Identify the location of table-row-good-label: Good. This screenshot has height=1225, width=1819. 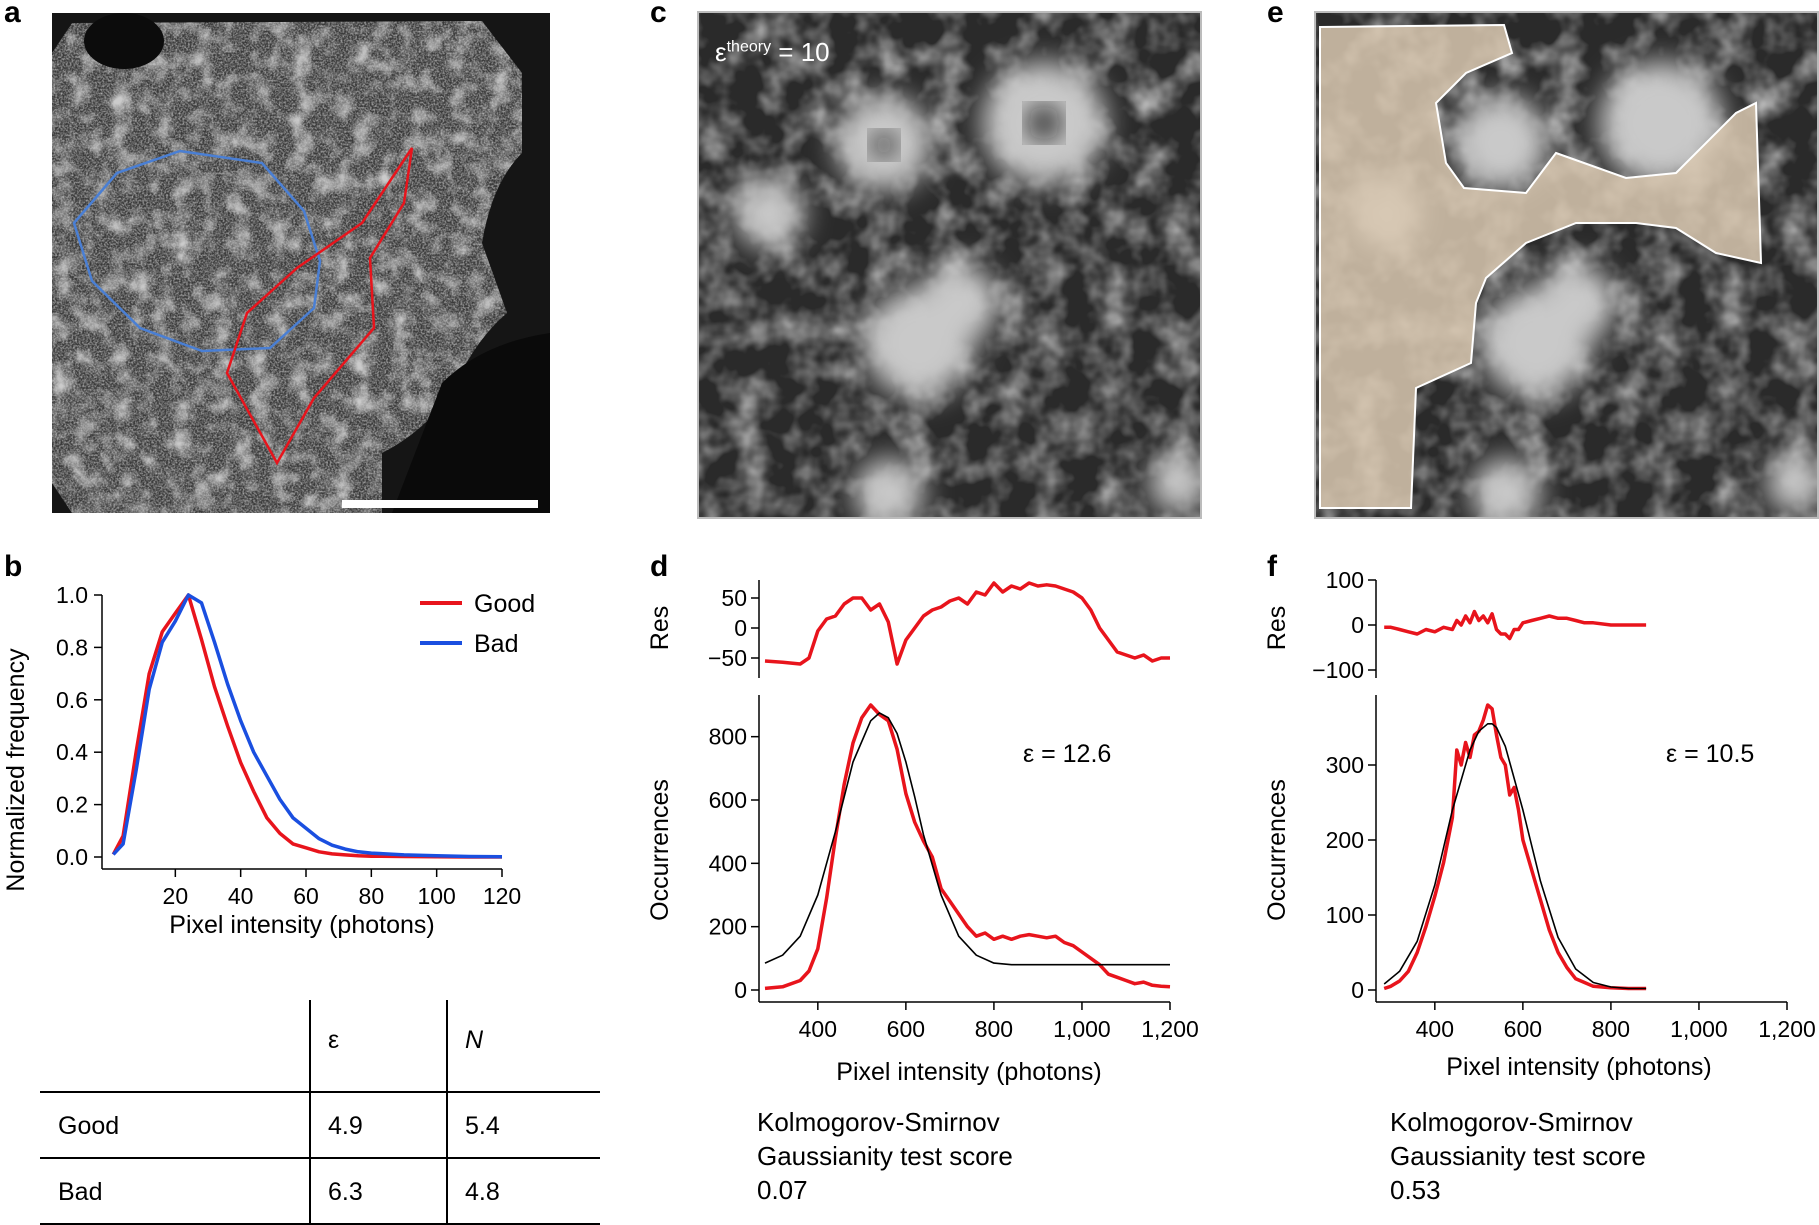
(88, 1126).